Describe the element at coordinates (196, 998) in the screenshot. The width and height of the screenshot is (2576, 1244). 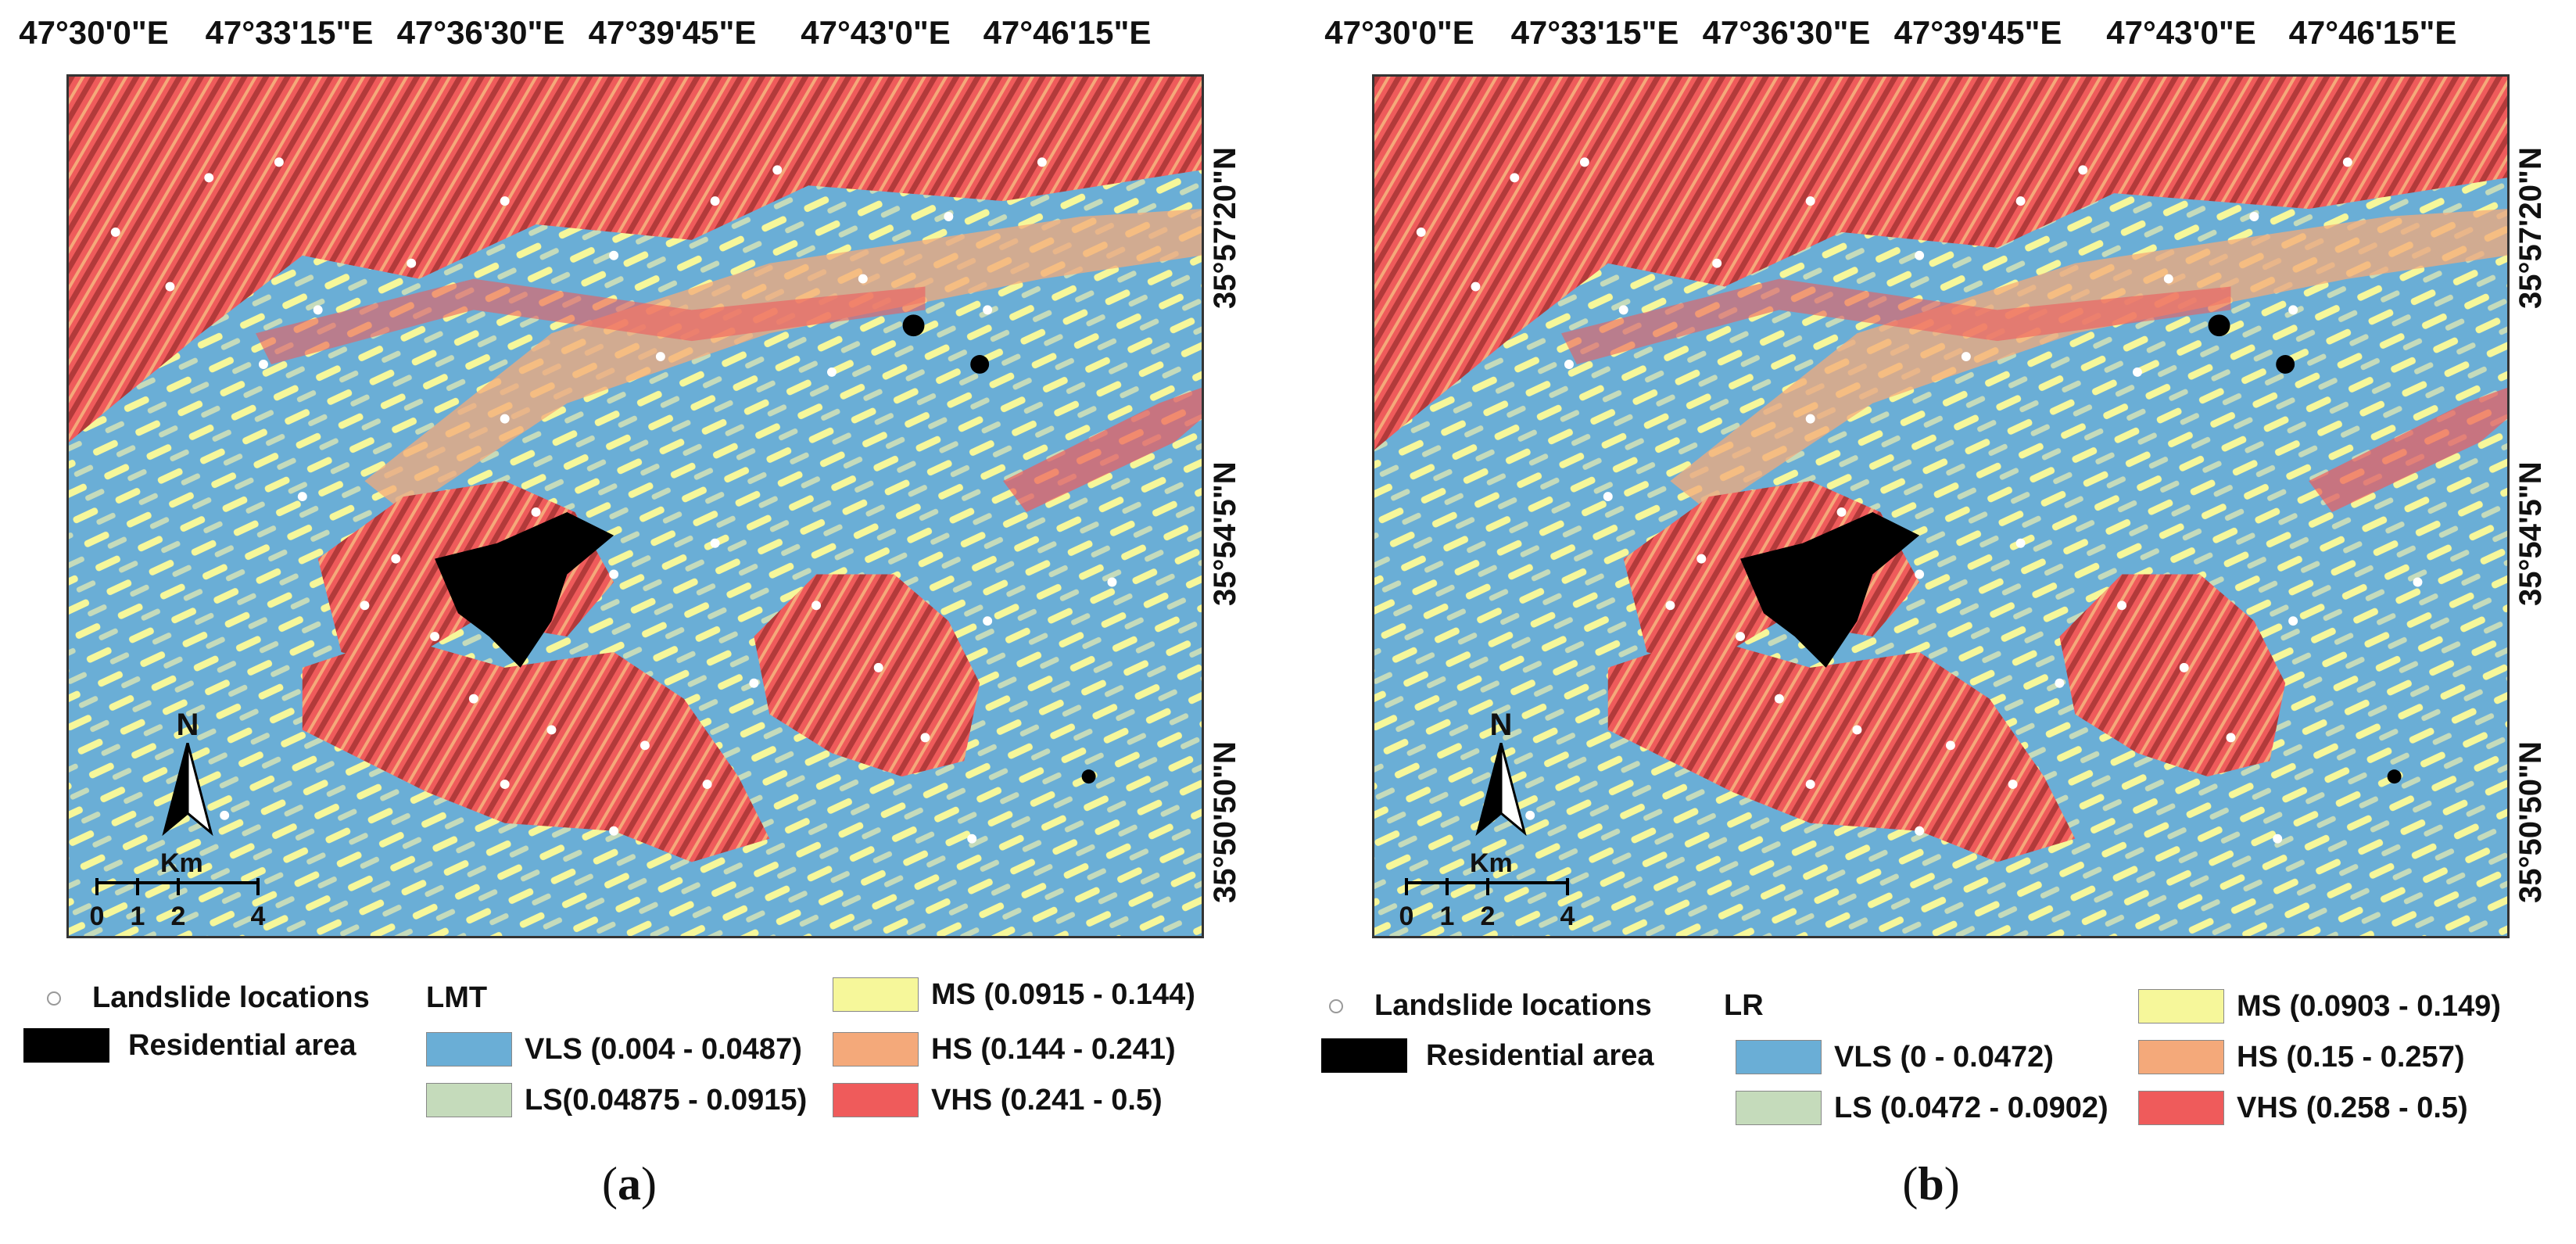
I see `legend-landslide: Landslide locations` at that location.